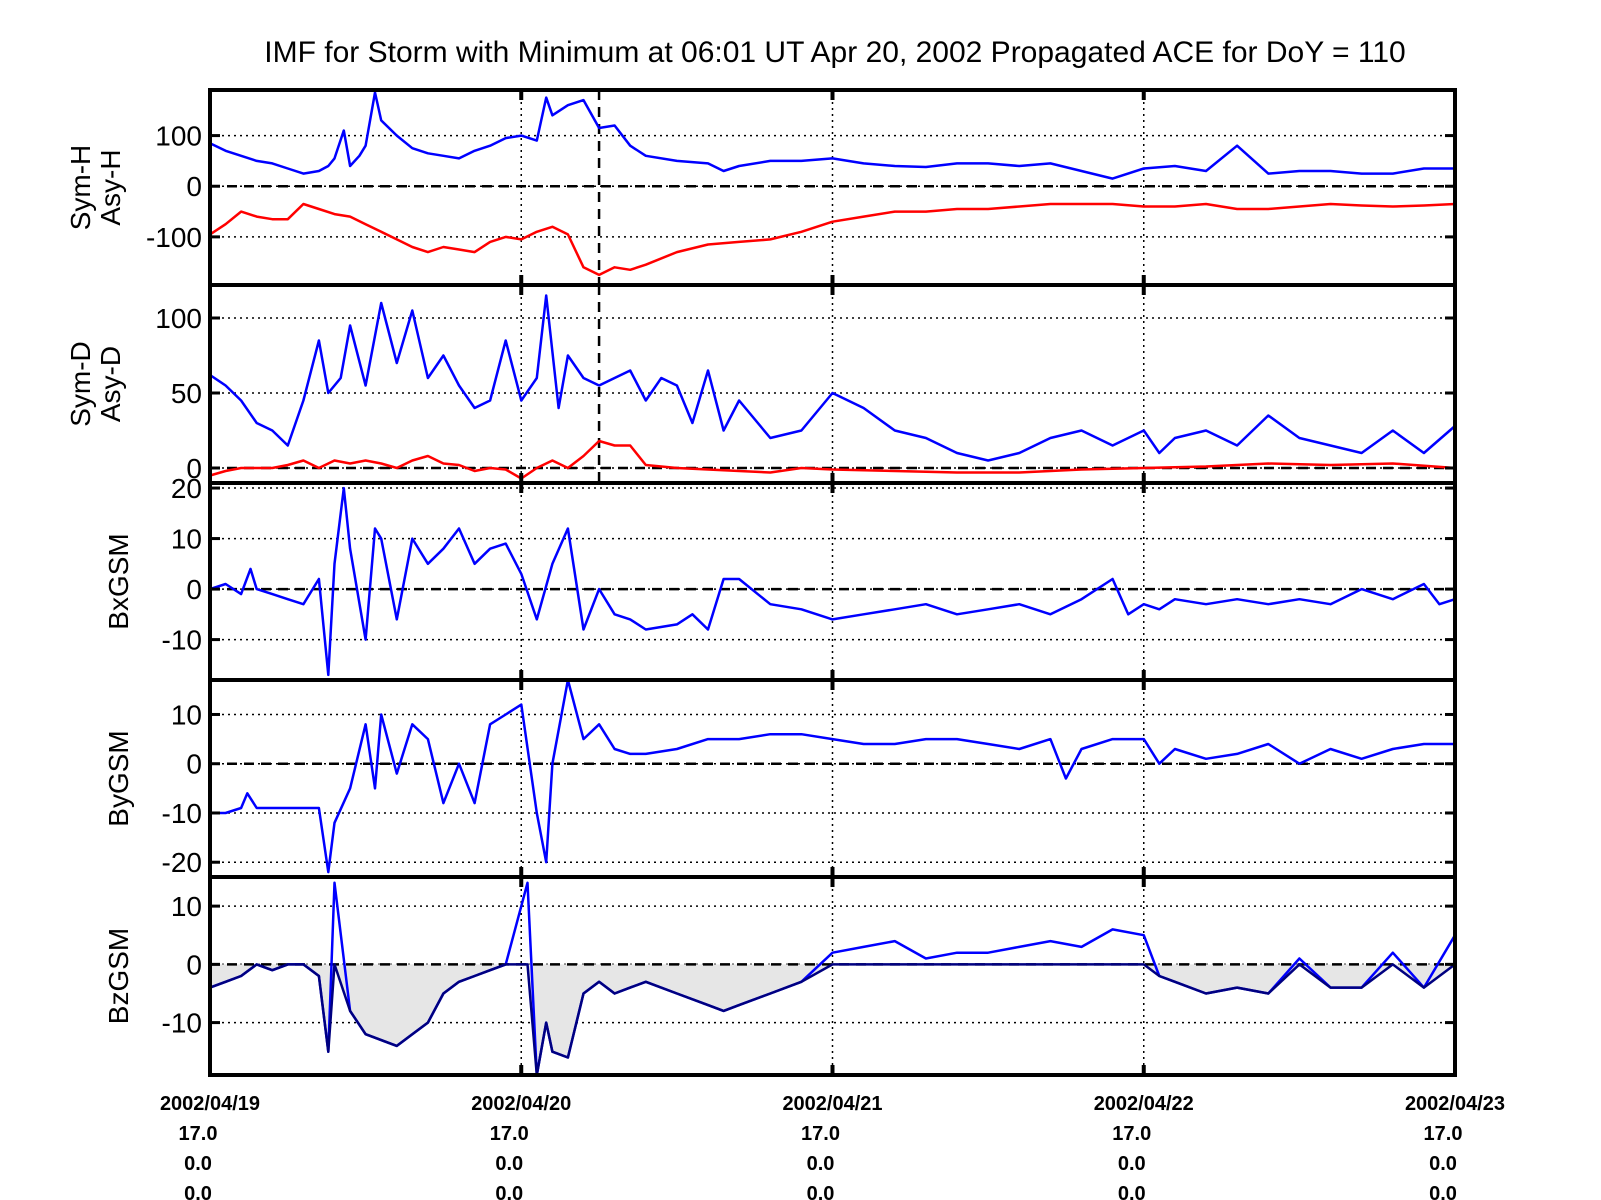 The image size is (1601, 1200). What do you see at coordinates (1144, 1104) in the screenshot?
I see `x-tick-label: 2002/04/22` at bounding box center [1144, 1104].